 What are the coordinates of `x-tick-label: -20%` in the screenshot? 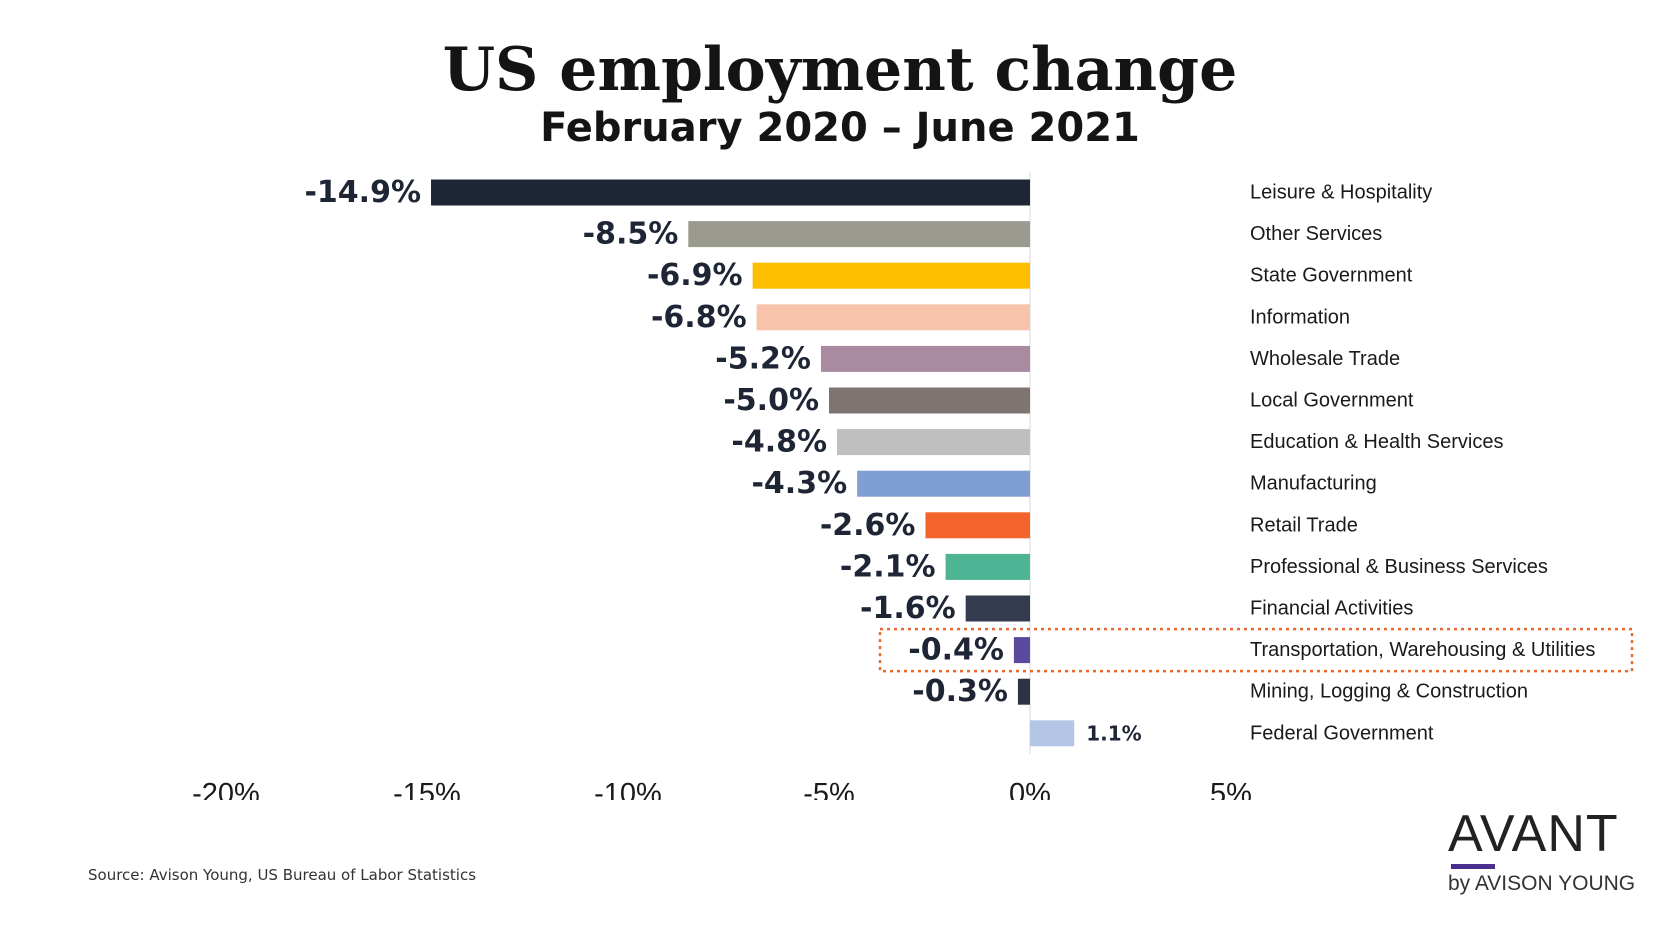 It's located at (226, 789).